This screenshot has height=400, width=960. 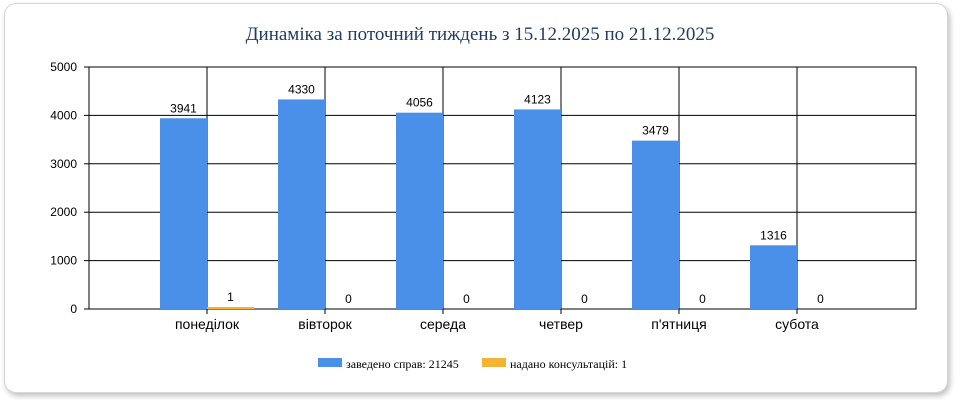 I want to click on data-label: 4123, so click(x=537, y=99).